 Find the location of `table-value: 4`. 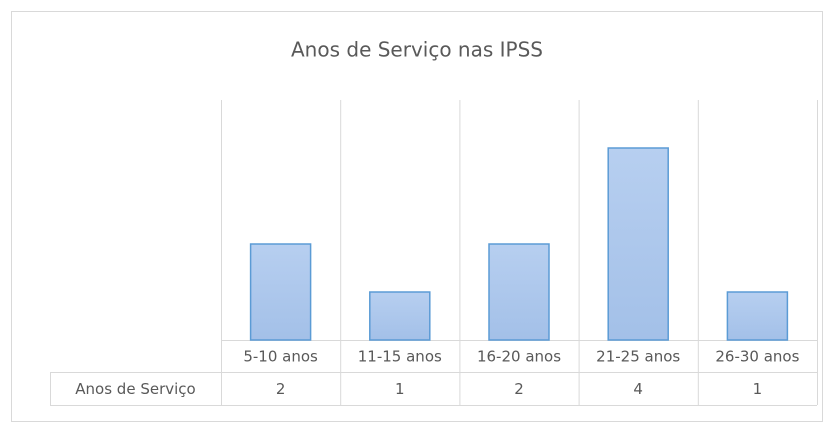

table-value: 4 is located at coordinates (638, 389).